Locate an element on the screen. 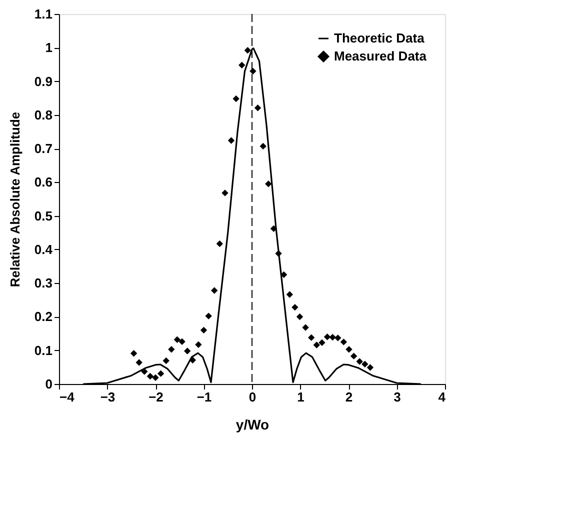  x-tick-label: −2 is located at coordinates (156, 397).